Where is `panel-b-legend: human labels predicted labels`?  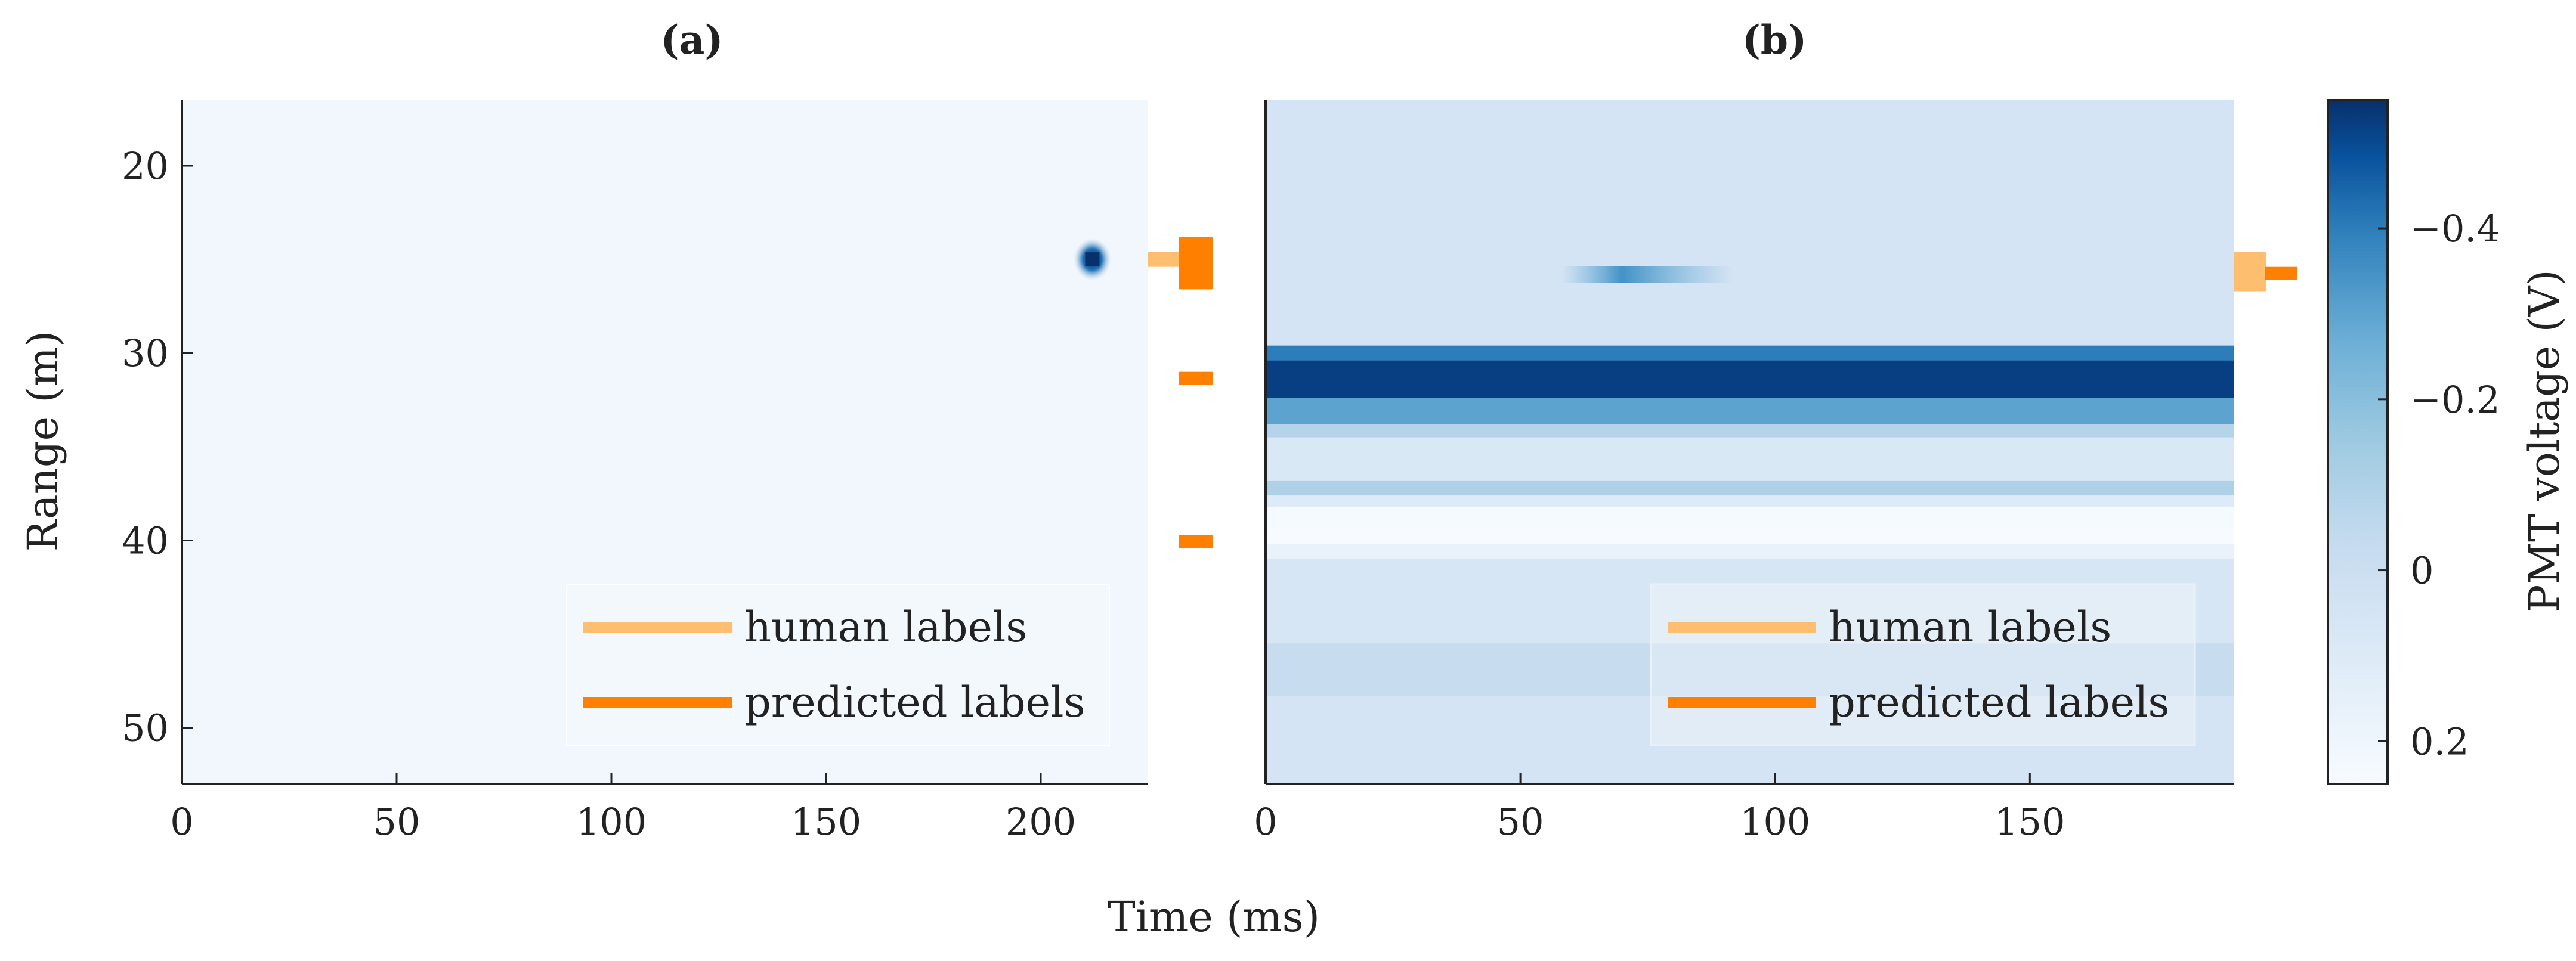
panel-b-legend: human labels predicted labels is located at coordinates (1923, 664).